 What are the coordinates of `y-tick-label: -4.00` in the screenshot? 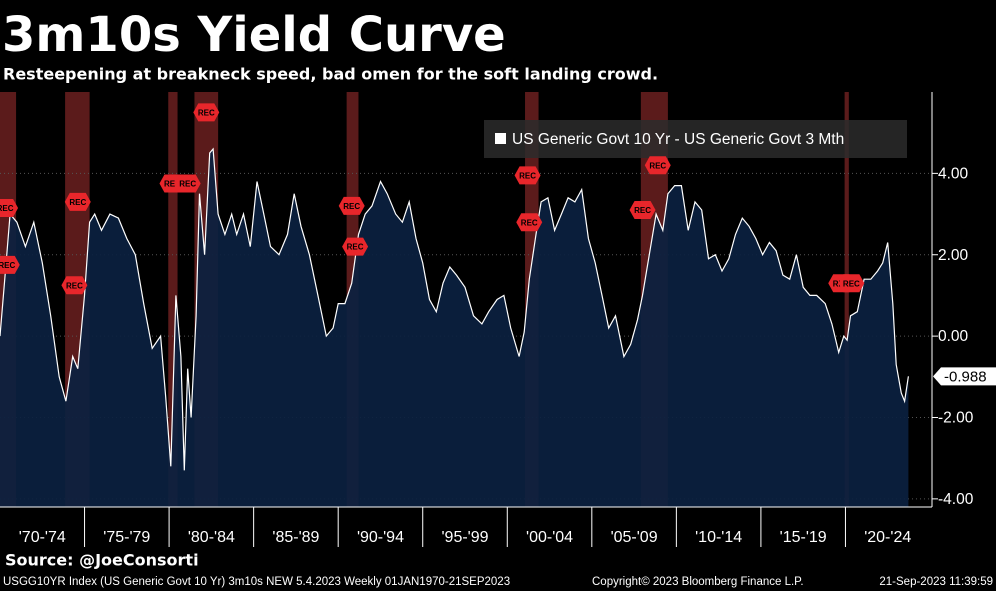 It's located at (956, 499).